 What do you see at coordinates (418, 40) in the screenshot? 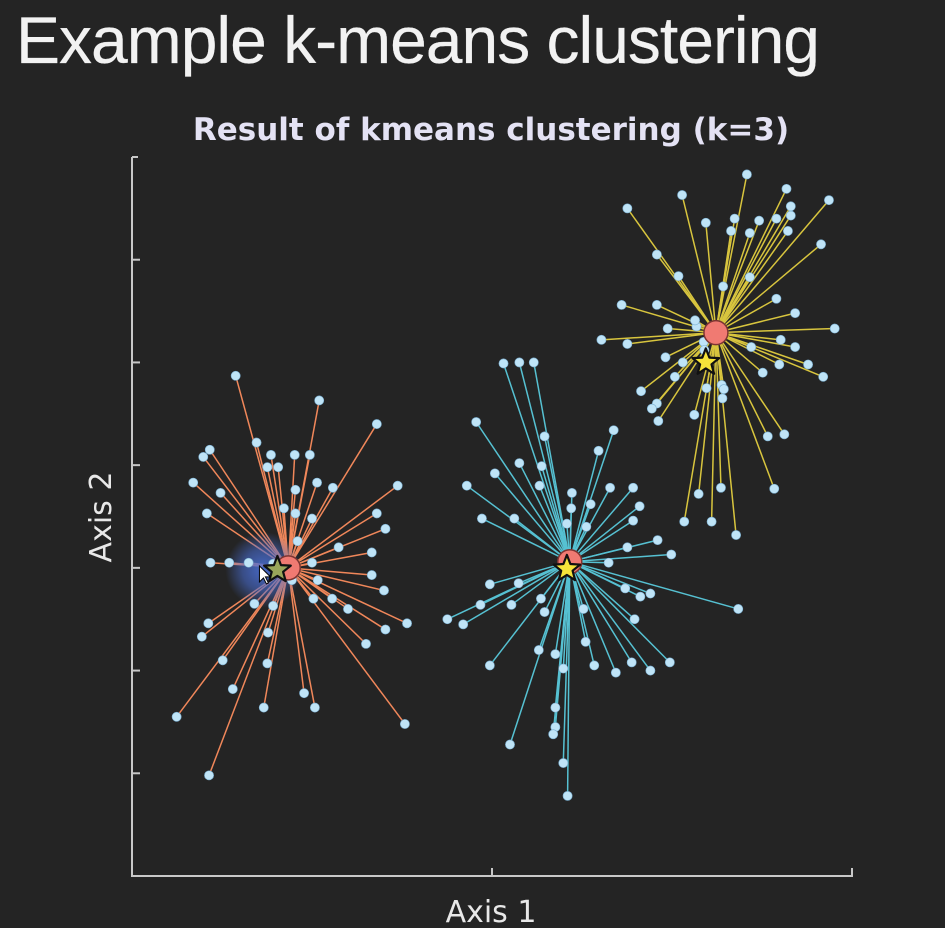
I see `slide-title: Example k-means clustering` at bounding box center [418, 40].